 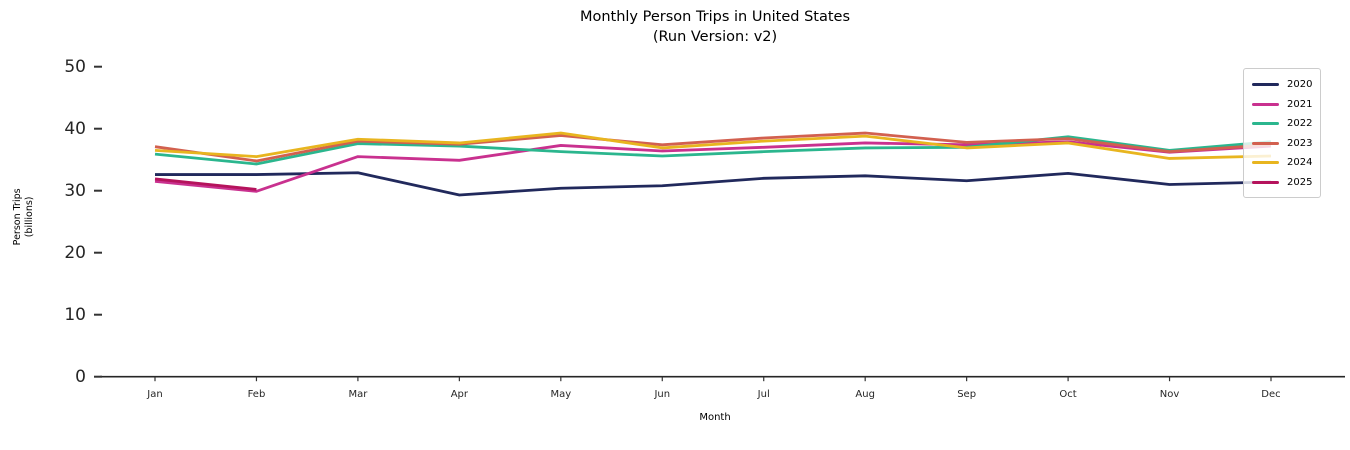 I want to click on x-tick-label: Jul, so click(x=763, y=394).